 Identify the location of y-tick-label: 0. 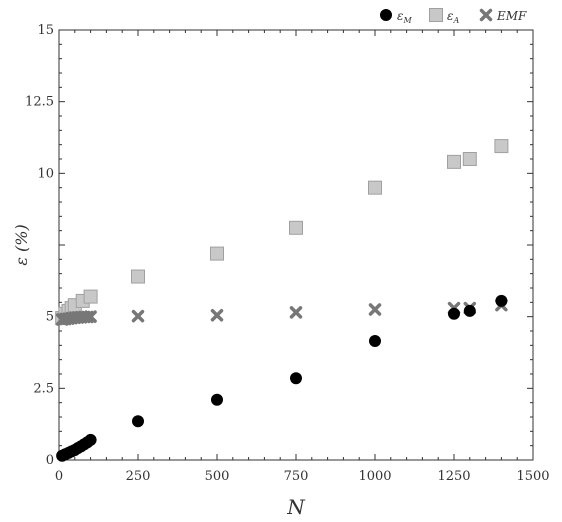
(50, 460).